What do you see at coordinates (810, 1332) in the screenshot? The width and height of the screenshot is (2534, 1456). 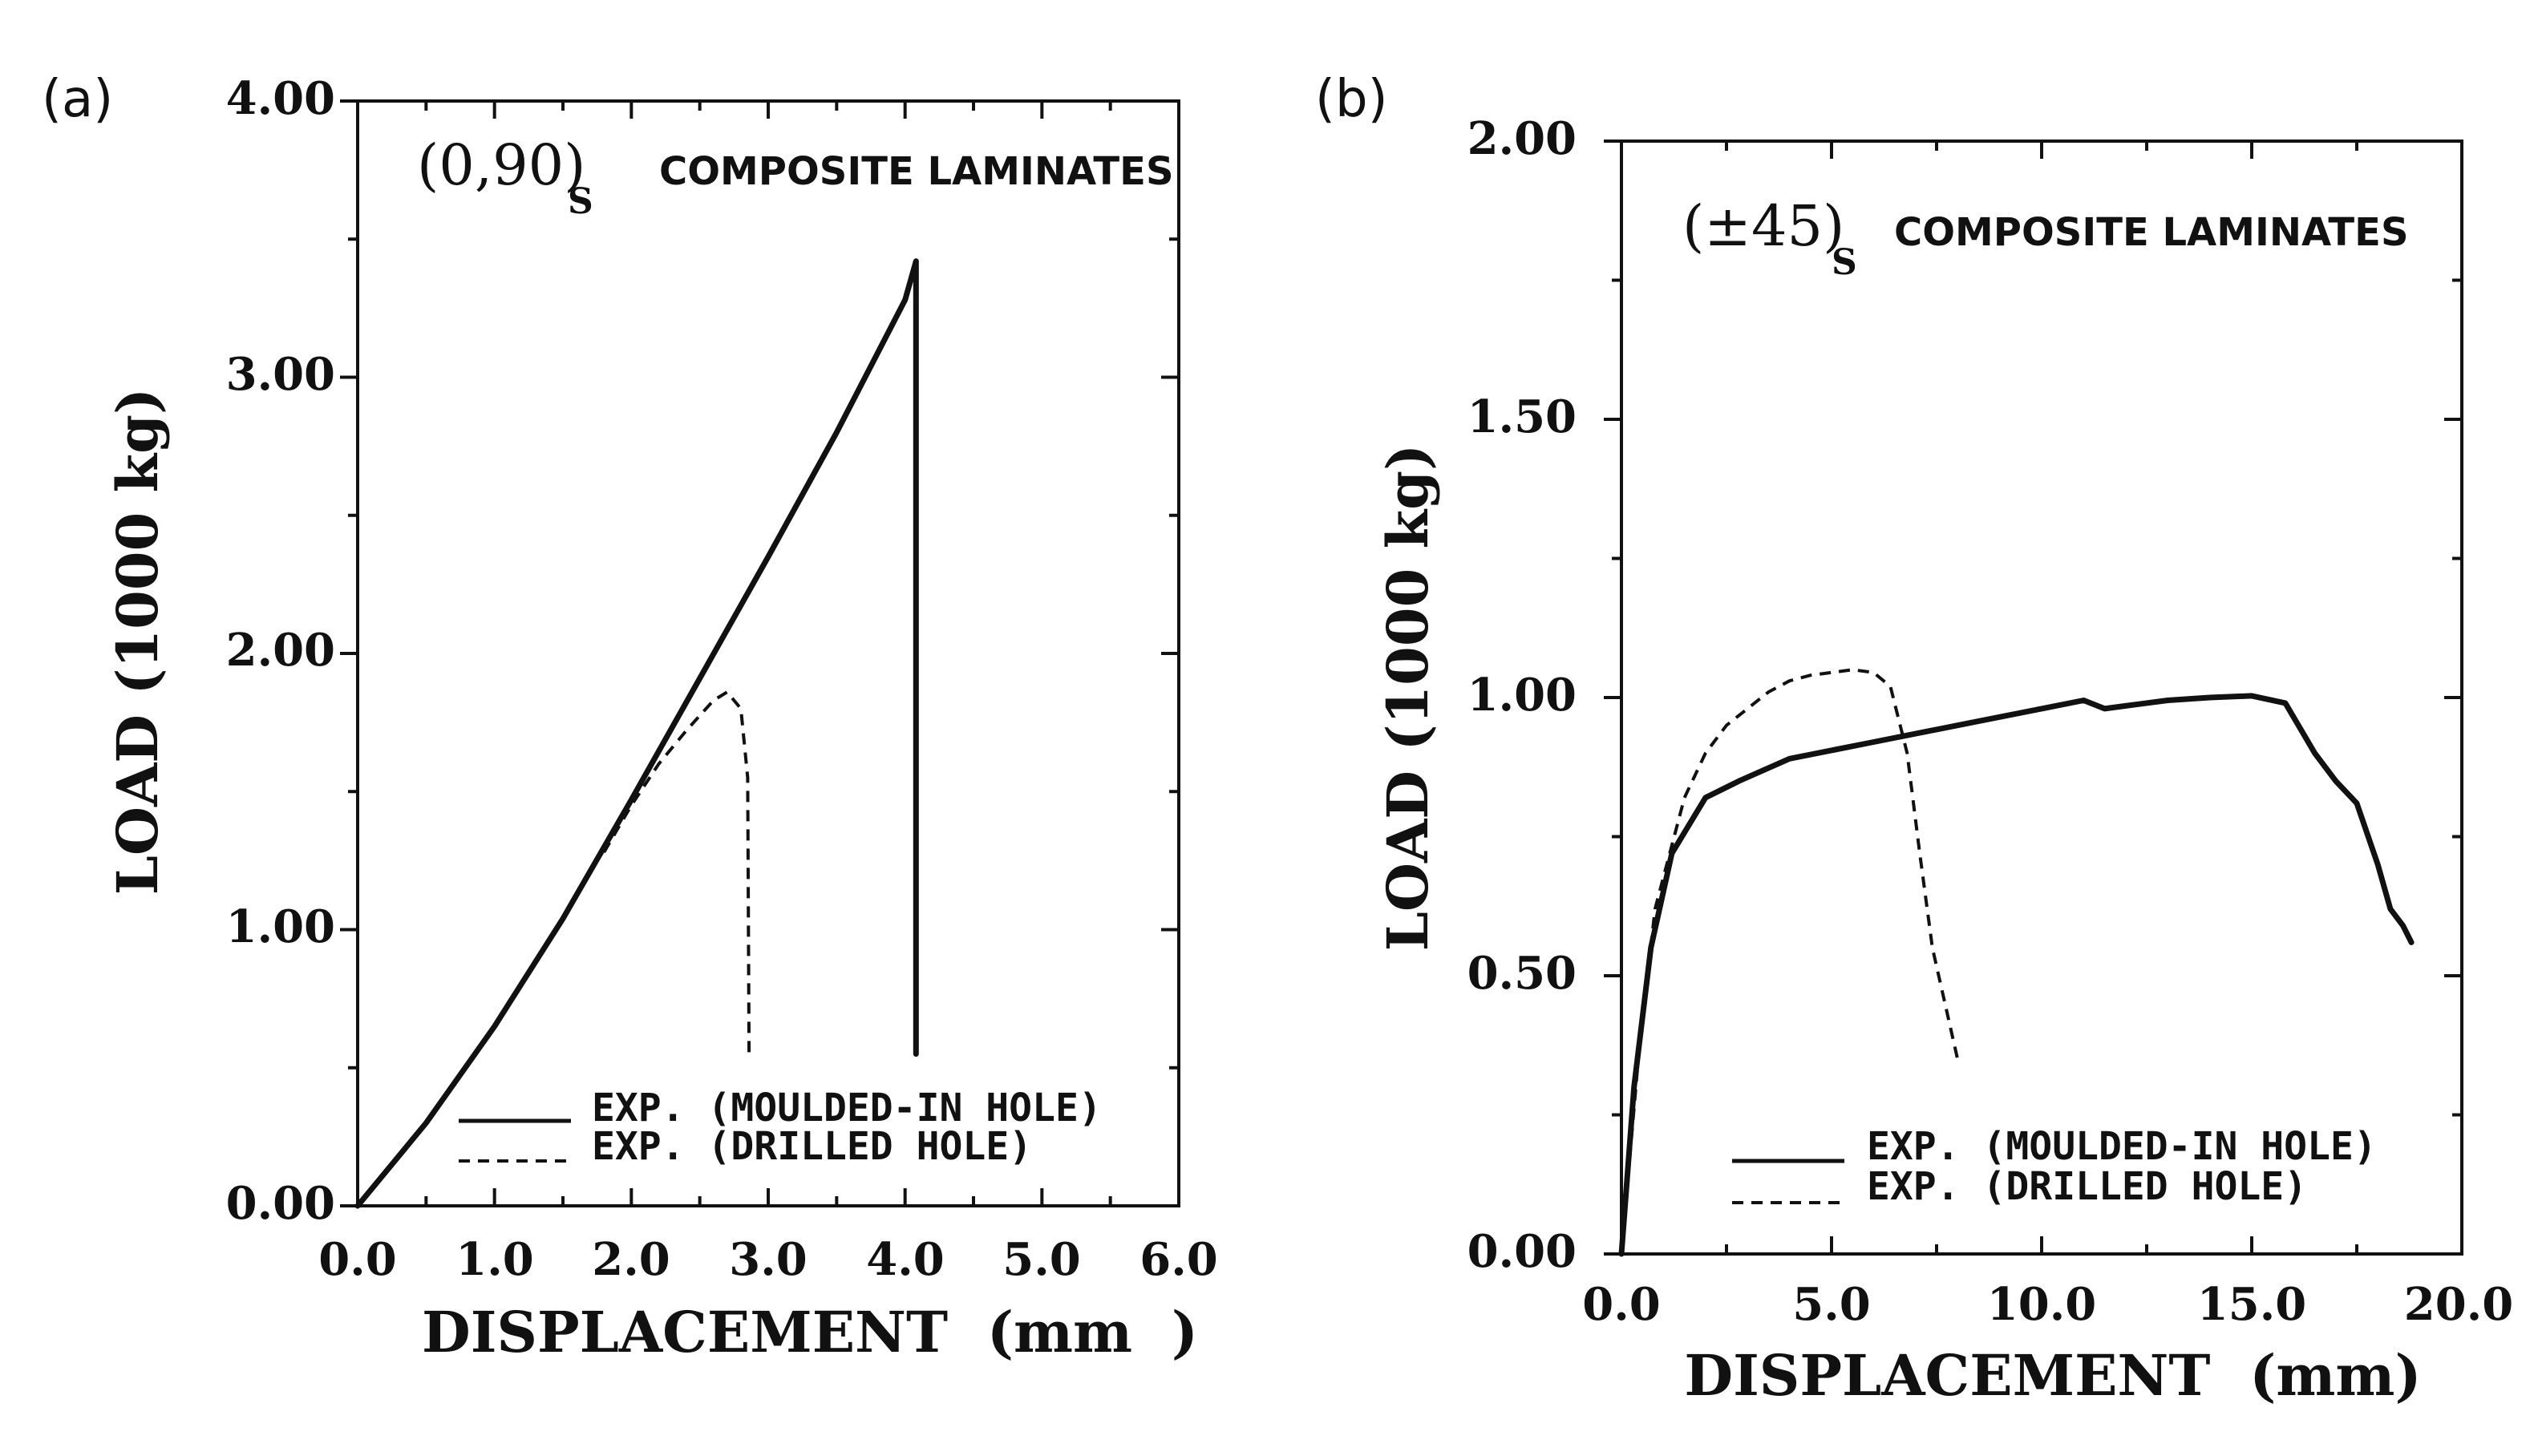 I see `panel-a-xlabel: DISPLACEMENT (mm )` at bounding box center [810, 1332].